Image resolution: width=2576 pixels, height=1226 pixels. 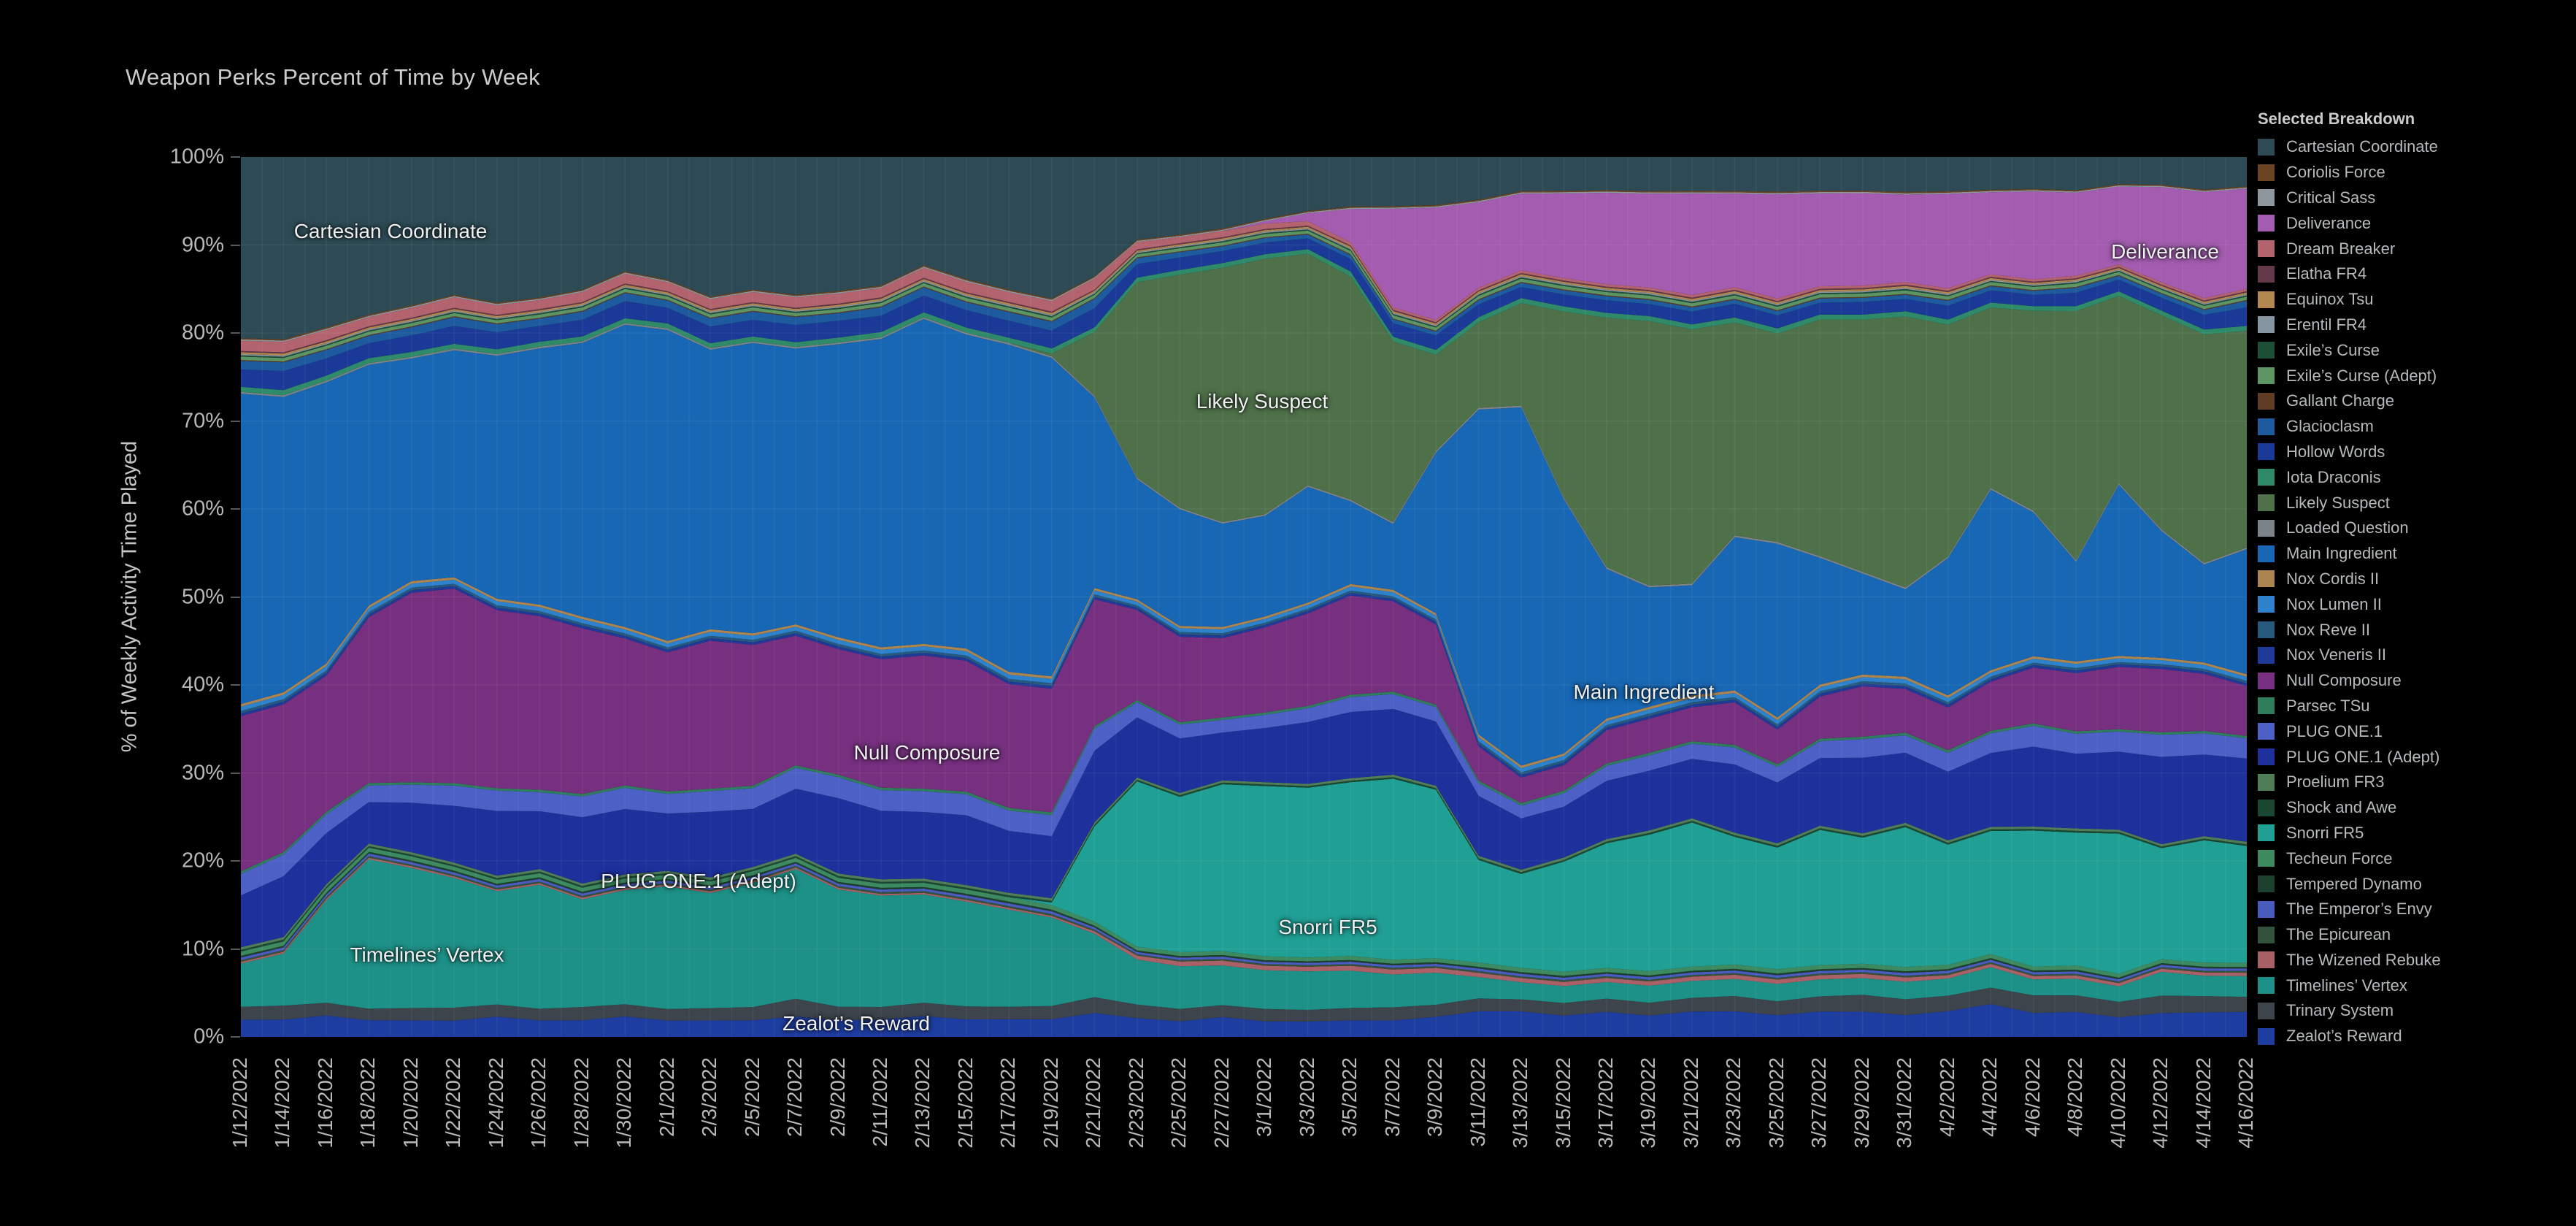 I want to click on series-area-iota-draconis, so click(x=1244, y=322).